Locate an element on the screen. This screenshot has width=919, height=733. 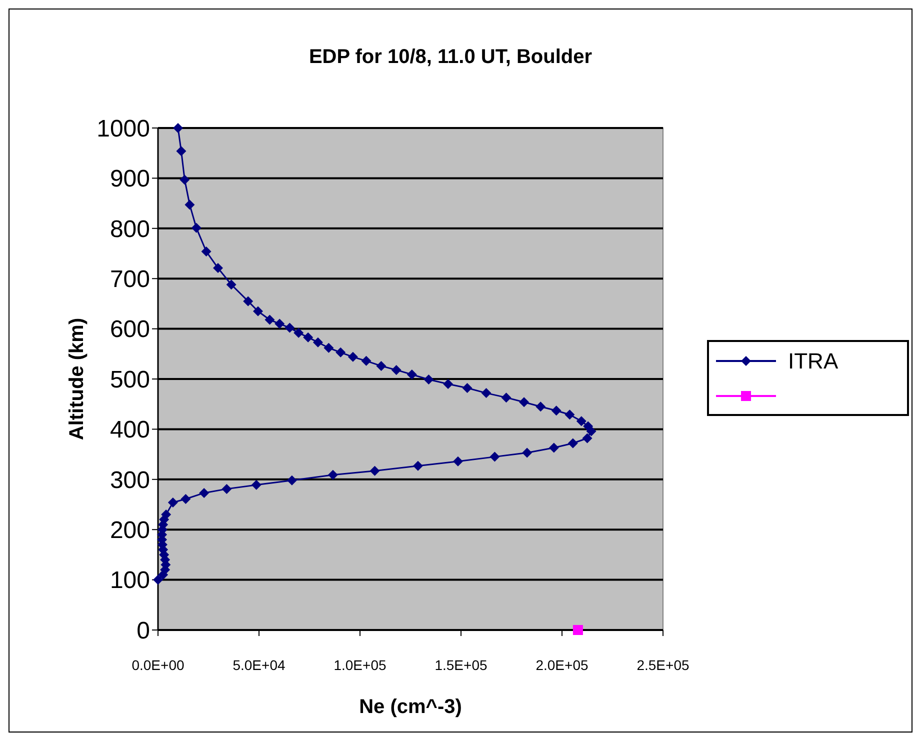
y-tick-label: 700 is located at coordinates (130, 279).